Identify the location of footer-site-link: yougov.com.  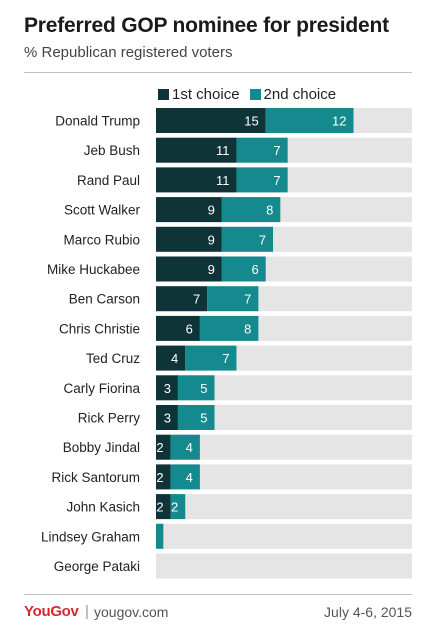
(131, 612).